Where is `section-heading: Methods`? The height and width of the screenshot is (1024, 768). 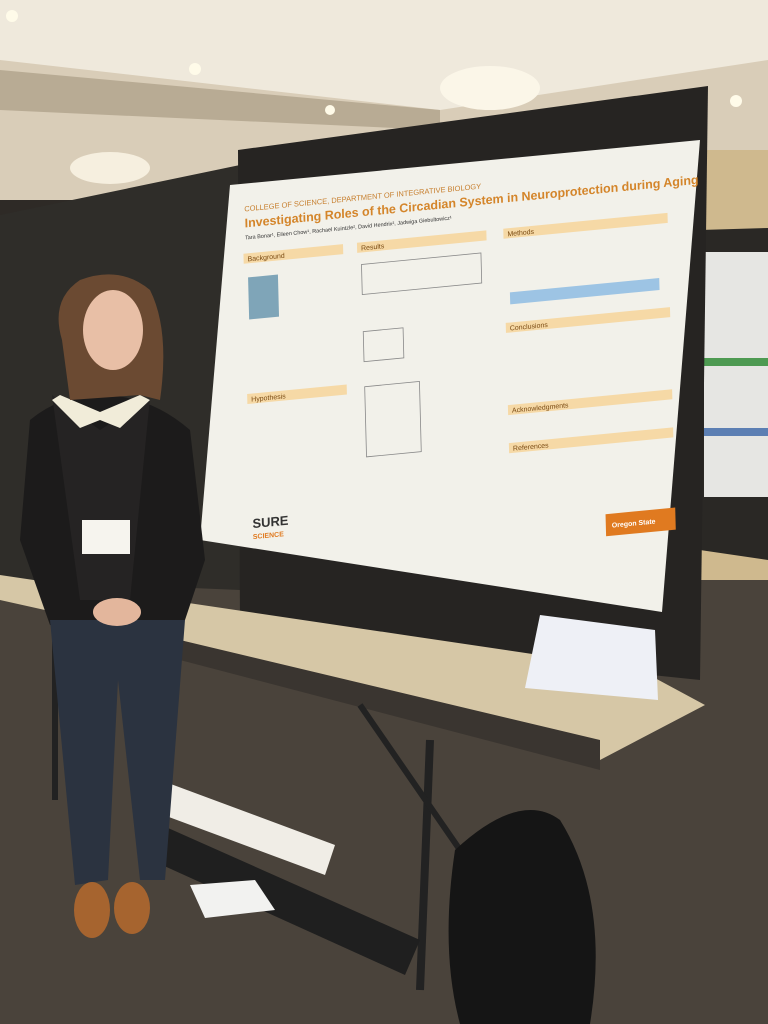
section-heading: Methods is located at coordinates (520, 234).